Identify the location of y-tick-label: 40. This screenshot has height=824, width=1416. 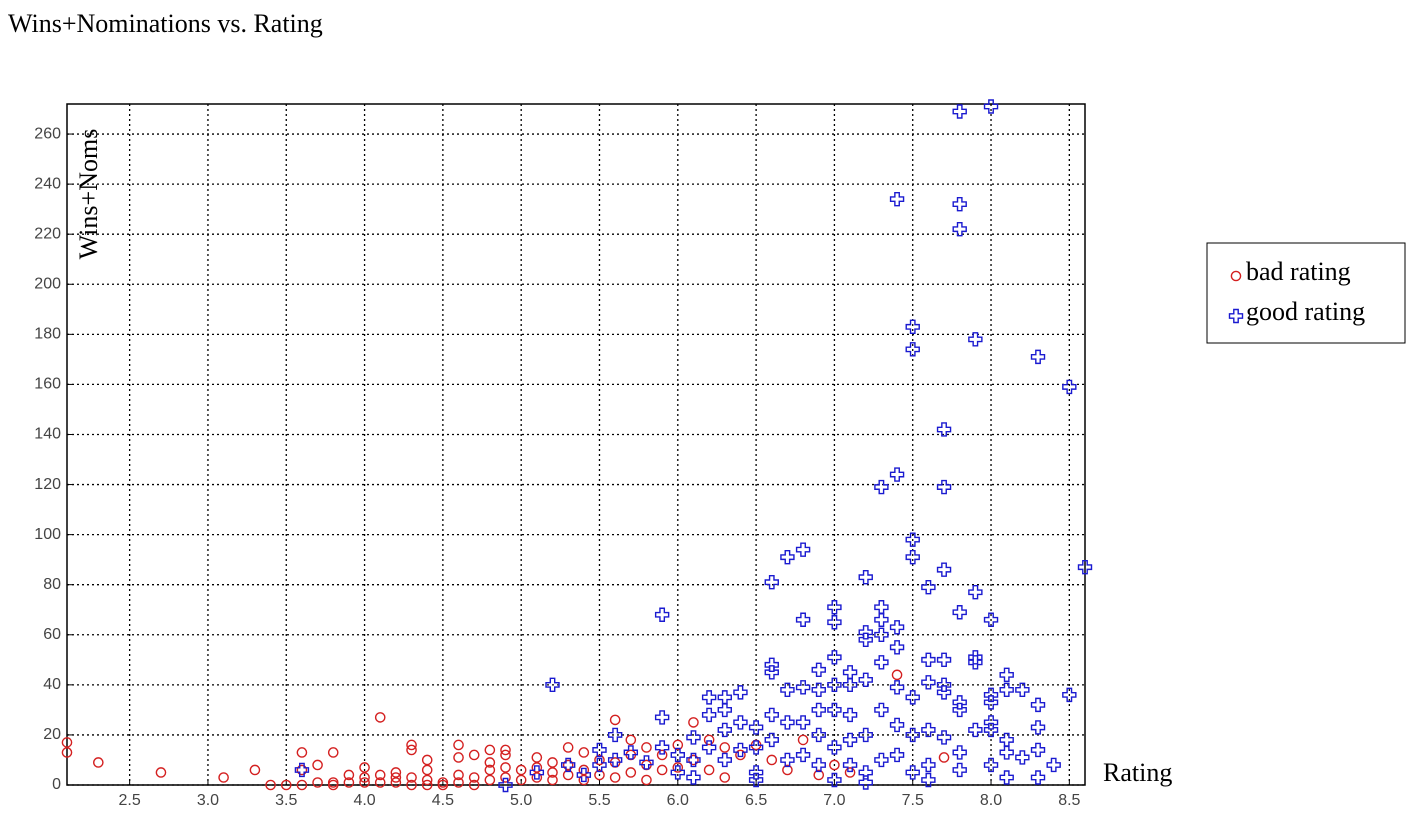
(52, 684).